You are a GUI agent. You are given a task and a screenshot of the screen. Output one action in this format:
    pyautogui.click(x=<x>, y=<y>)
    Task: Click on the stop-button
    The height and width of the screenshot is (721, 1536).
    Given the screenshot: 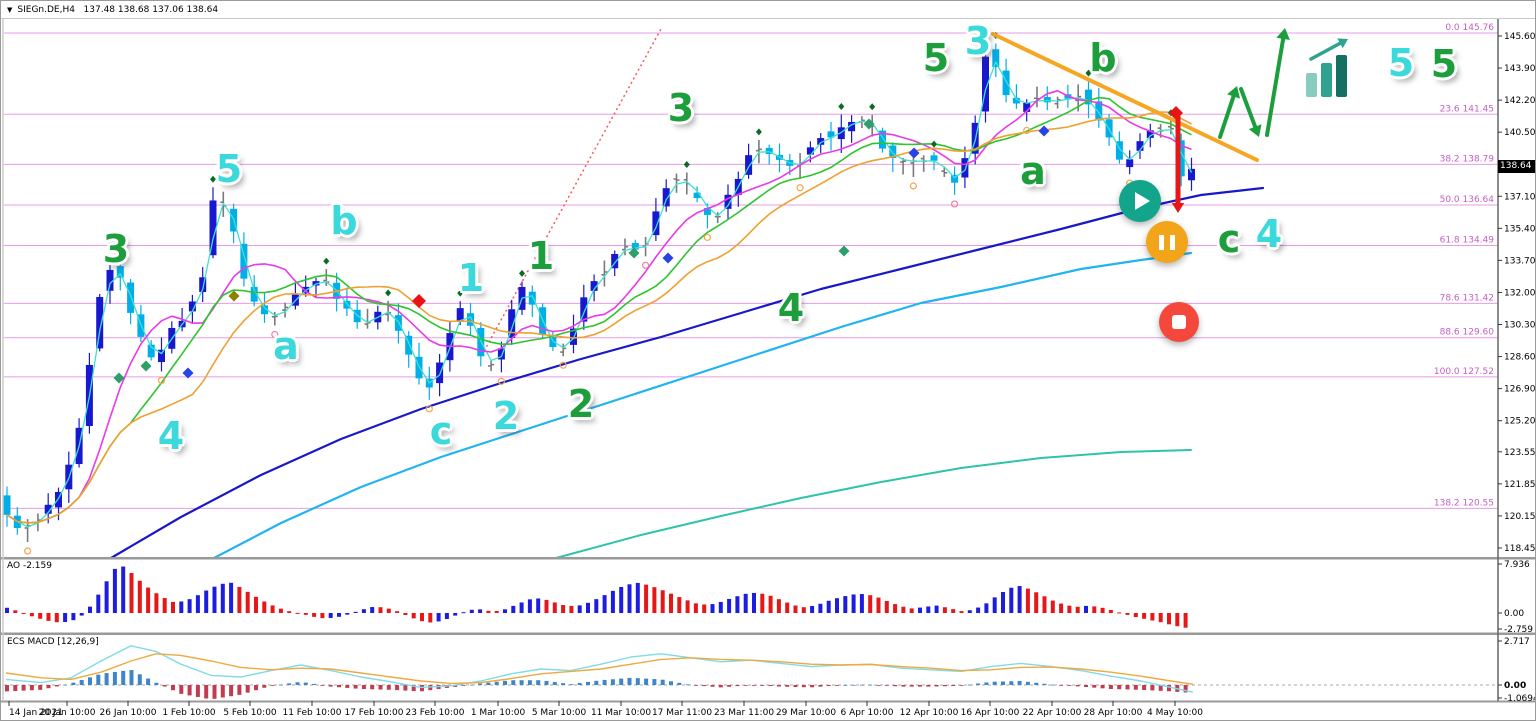 What is the action you would take?
    pyautogui.click(x=1179, y=322)
    